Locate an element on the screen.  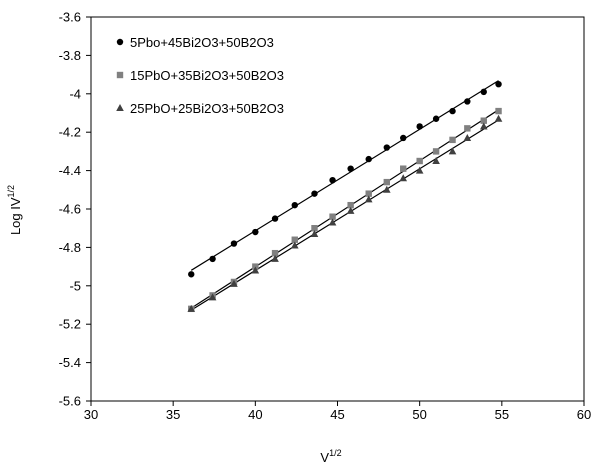
legend-label: 25PbO+25Bi2O3+50B2O3 is located at coordinates (207, 108).